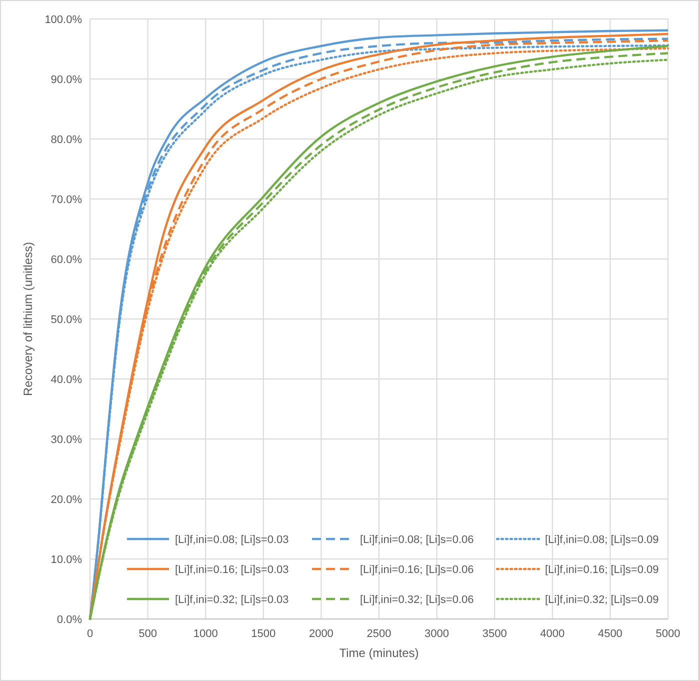 This screenshot has width=699, height=681. What do you see at coordinates (28, 319) in the screenshot?
I see `y-axis-title: Recovery of lithium (unitless)` at bounding box center [28, 319].